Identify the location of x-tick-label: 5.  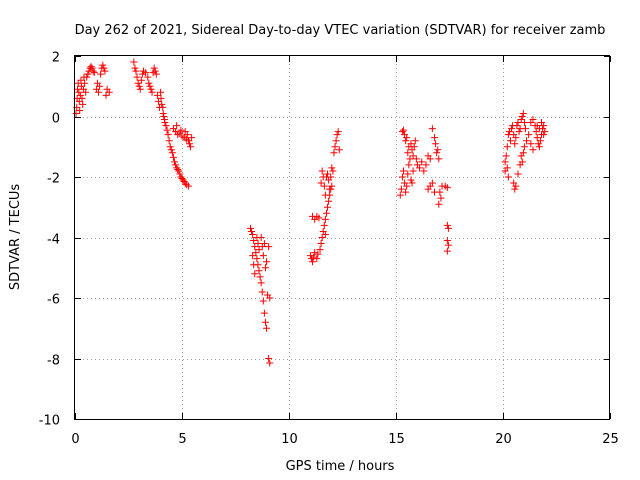
(182, 439).